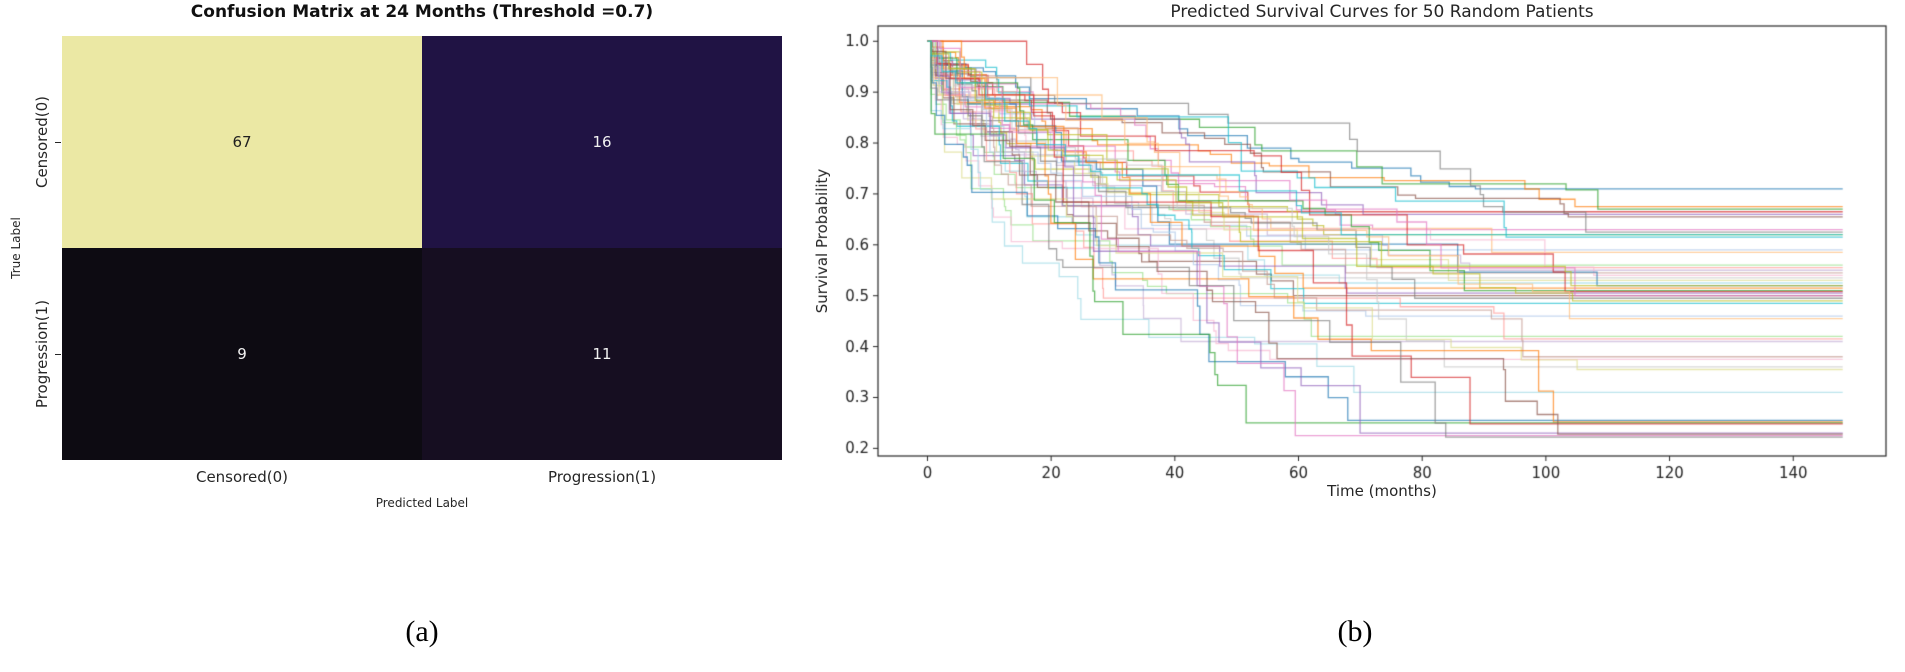 The width and height of the screenshot is (1905, 672). What do you see at coordinates (42, 142) in the screenshot?
I see `y-tick-label-censored: Censored(0)` at bounding box center [42, 142].